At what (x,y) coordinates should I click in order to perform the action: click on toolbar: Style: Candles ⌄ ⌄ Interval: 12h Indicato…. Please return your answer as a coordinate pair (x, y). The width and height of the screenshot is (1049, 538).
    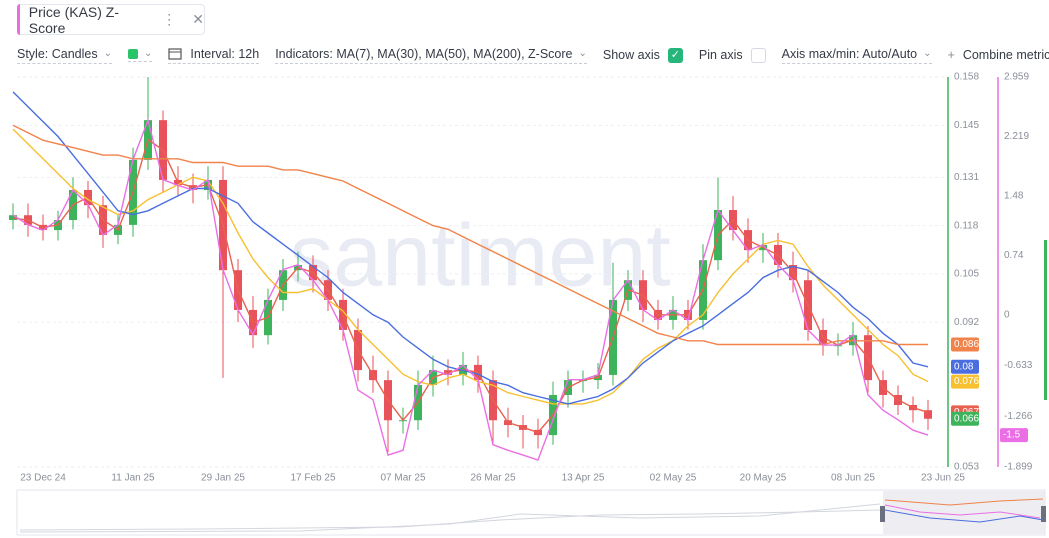
    Looking at the image, I should click on (533, 55).